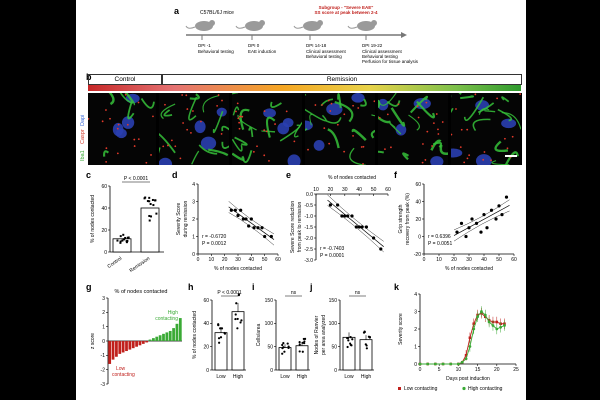 The width and height of the screenshot is (600, 400). What do you see at coordinates (259, 335) in the screenshot?
I see `y-axis-label: Cells/area` at bounding box center [259, 335].